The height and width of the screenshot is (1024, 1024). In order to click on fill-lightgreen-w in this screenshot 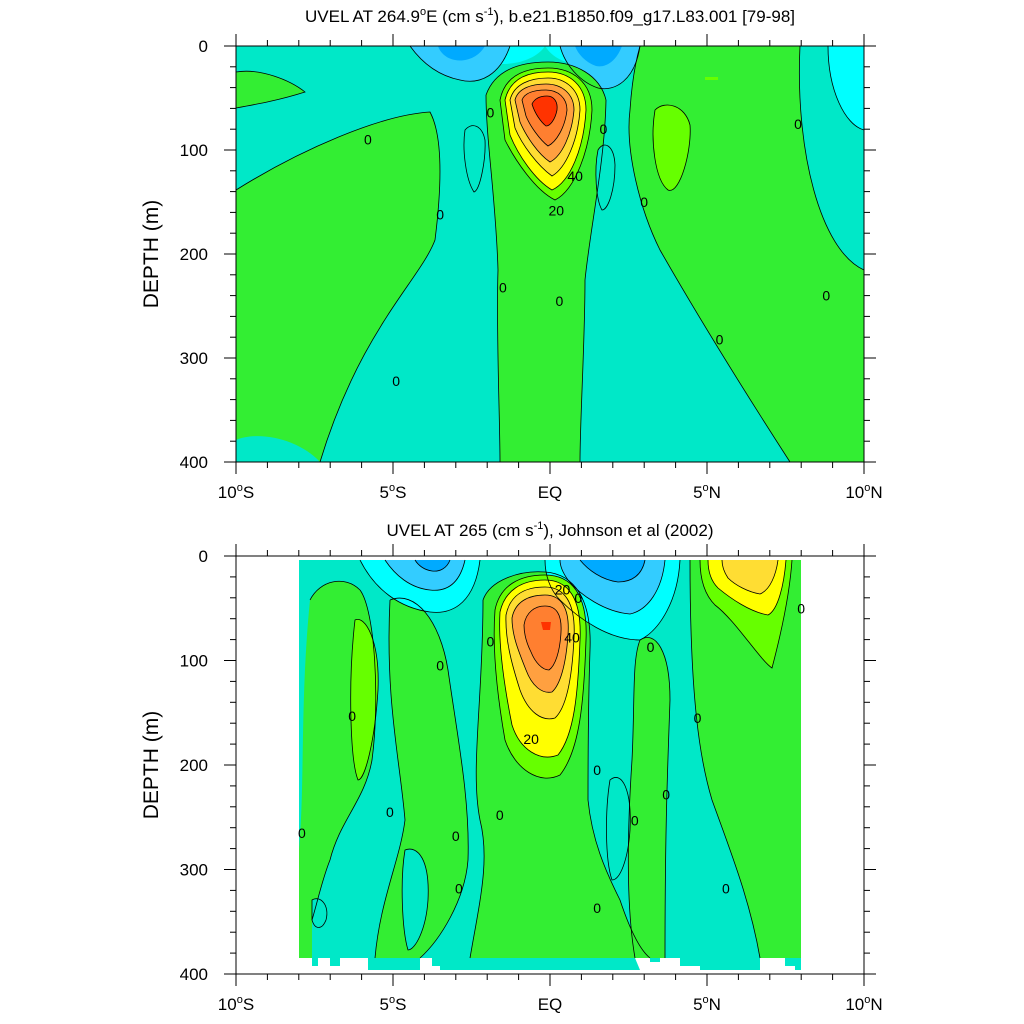, I will do `click(364, 699)`.